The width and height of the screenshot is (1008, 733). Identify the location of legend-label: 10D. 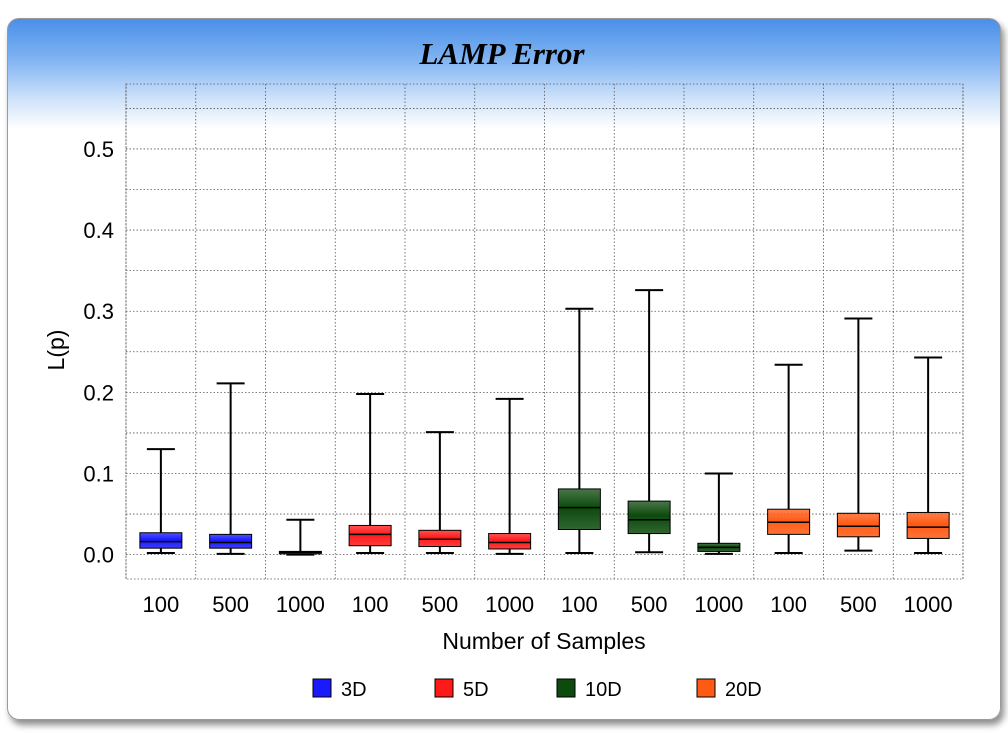
(603, 690).